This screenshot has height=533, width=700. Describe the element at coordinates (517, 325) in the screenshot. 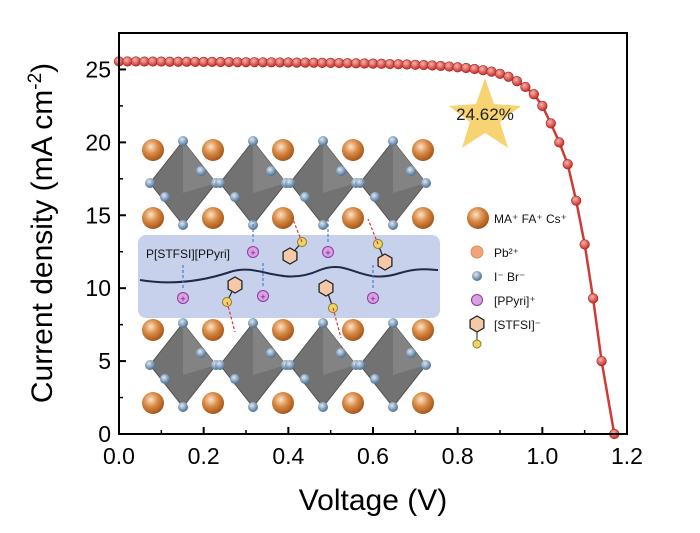

I see `legend-label: [STFSI]⁻` at that location.